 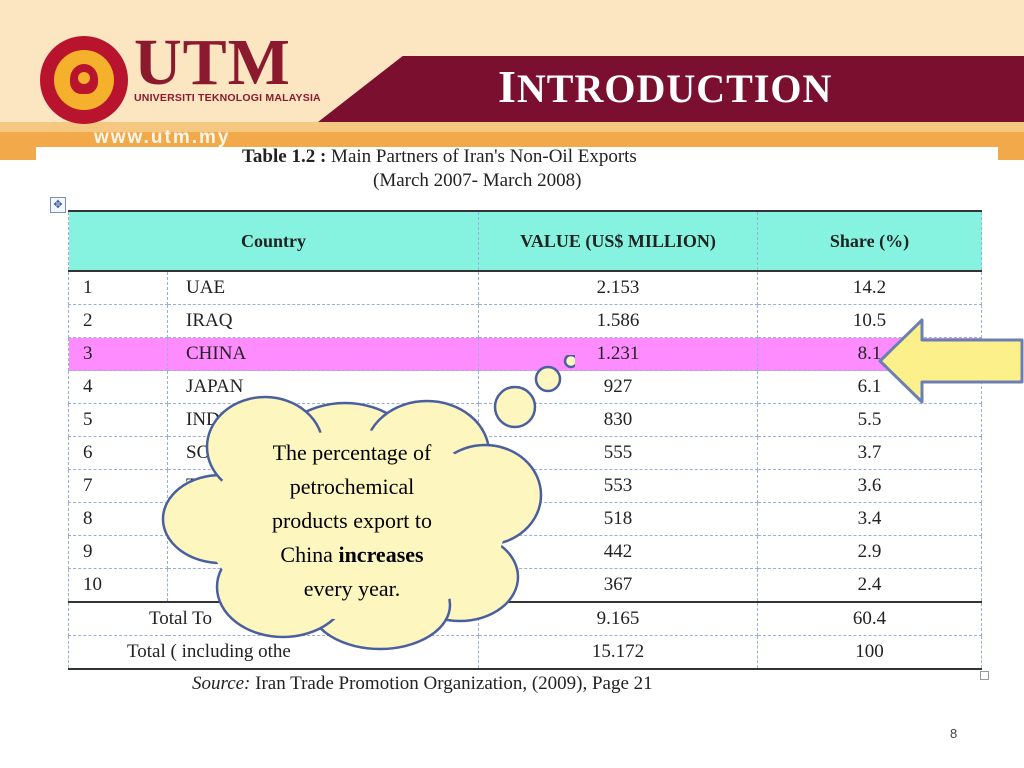 What do you see at coordinates (618, 387) in the screenshot?
I see `row-value: 927` at bounding box center [618, 387].